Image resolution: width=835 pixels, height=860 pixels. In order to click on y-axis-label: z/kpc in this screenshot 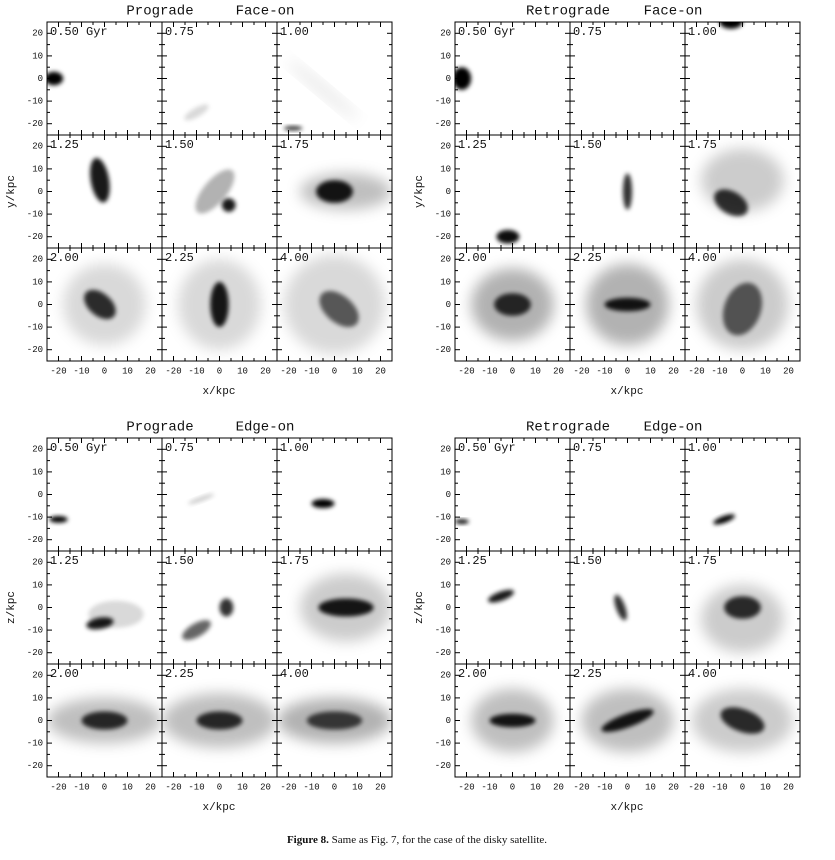, I will do `click(420, 607)`.